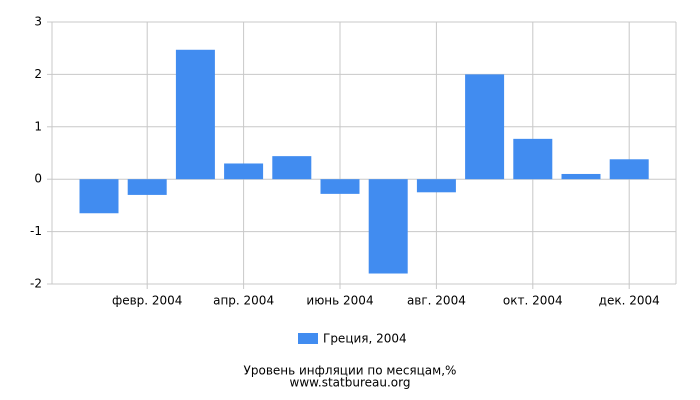 This screenshot has height=400, width=700. Describe the element at coordinates (38, 126) in the screenshot. I see `y-tick-label: 1` at that location.